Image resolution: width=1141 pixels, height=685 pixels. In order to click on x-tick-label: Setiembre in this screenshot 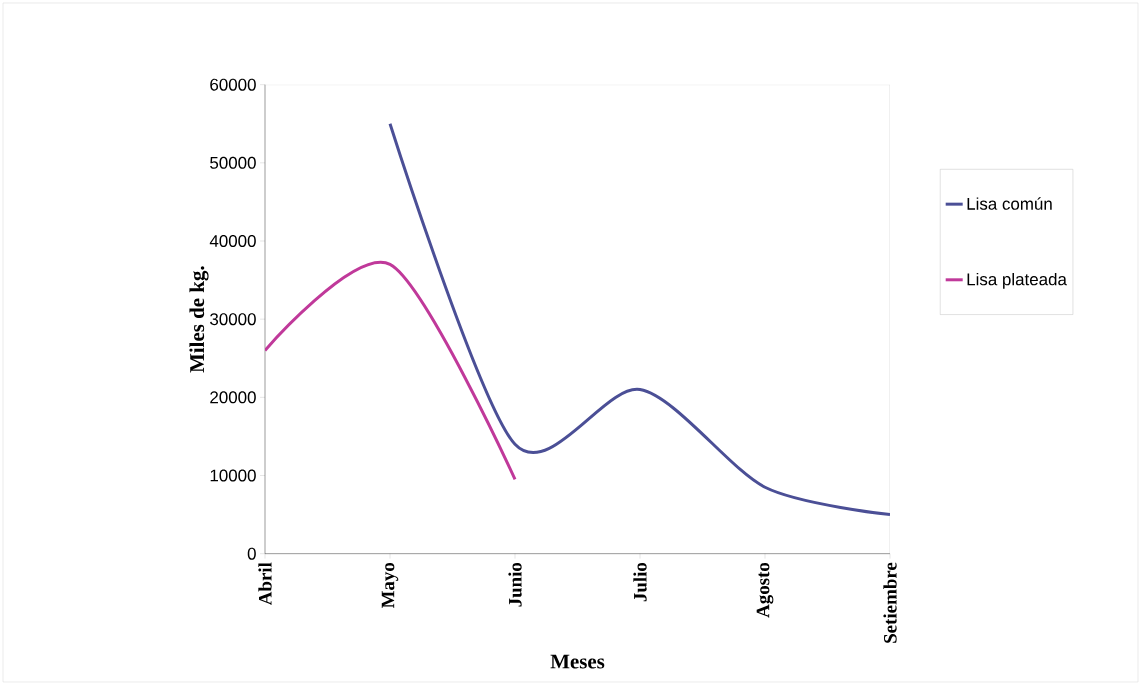, I will do `click(890, 602)`.